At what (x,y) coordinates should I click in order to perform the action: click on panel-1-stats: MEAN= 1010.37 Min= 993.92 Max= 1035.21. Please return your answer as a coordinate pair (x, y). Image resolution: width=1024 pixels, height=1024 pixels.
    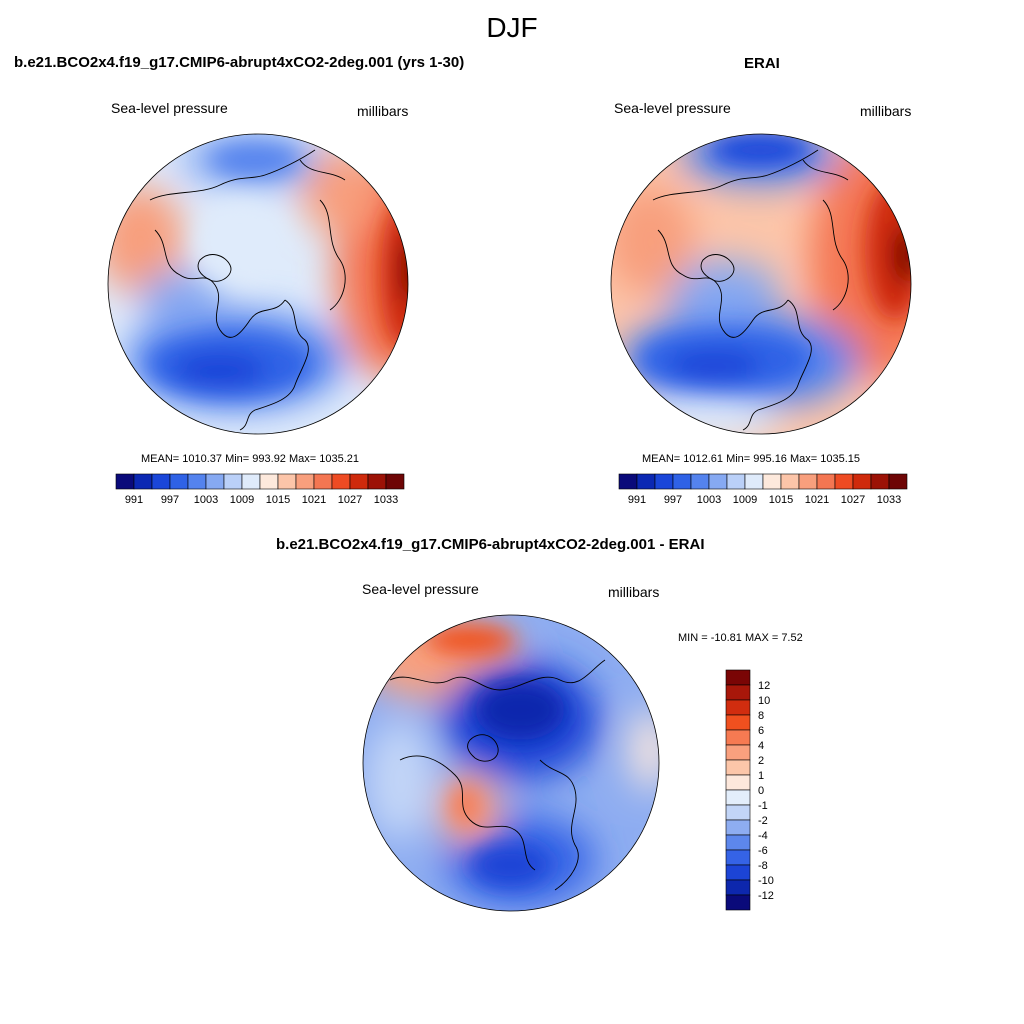
    Looking at the image, I should click on (250, 459).